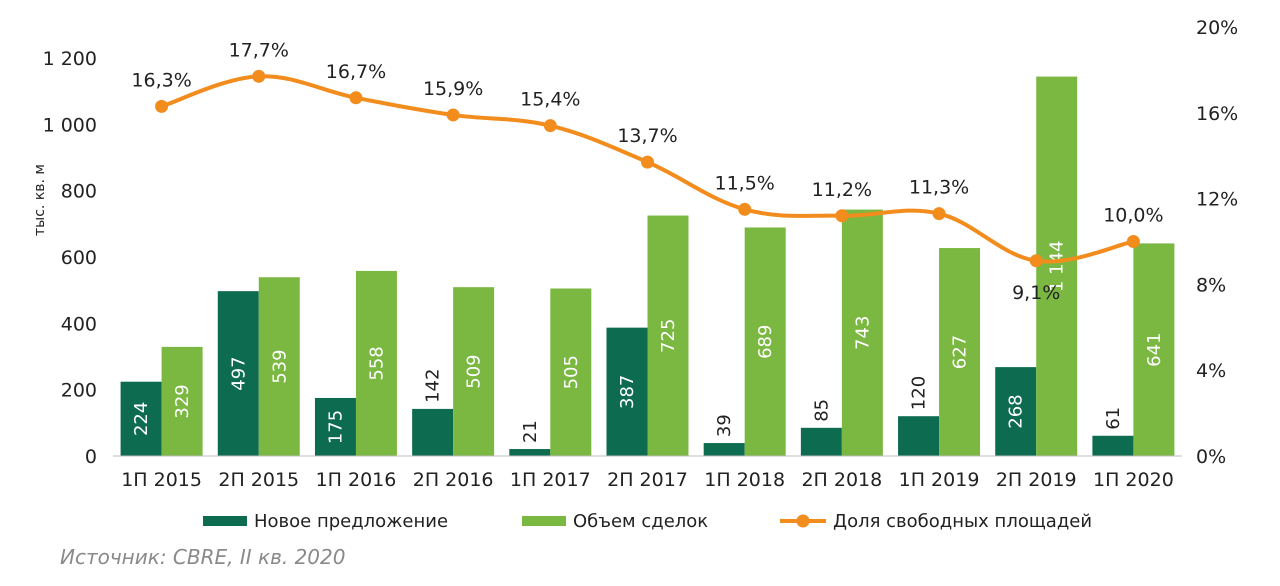 This screenshot has height=586, width=1280. I want to click on bar-value-label: 175, so click(335, 427).